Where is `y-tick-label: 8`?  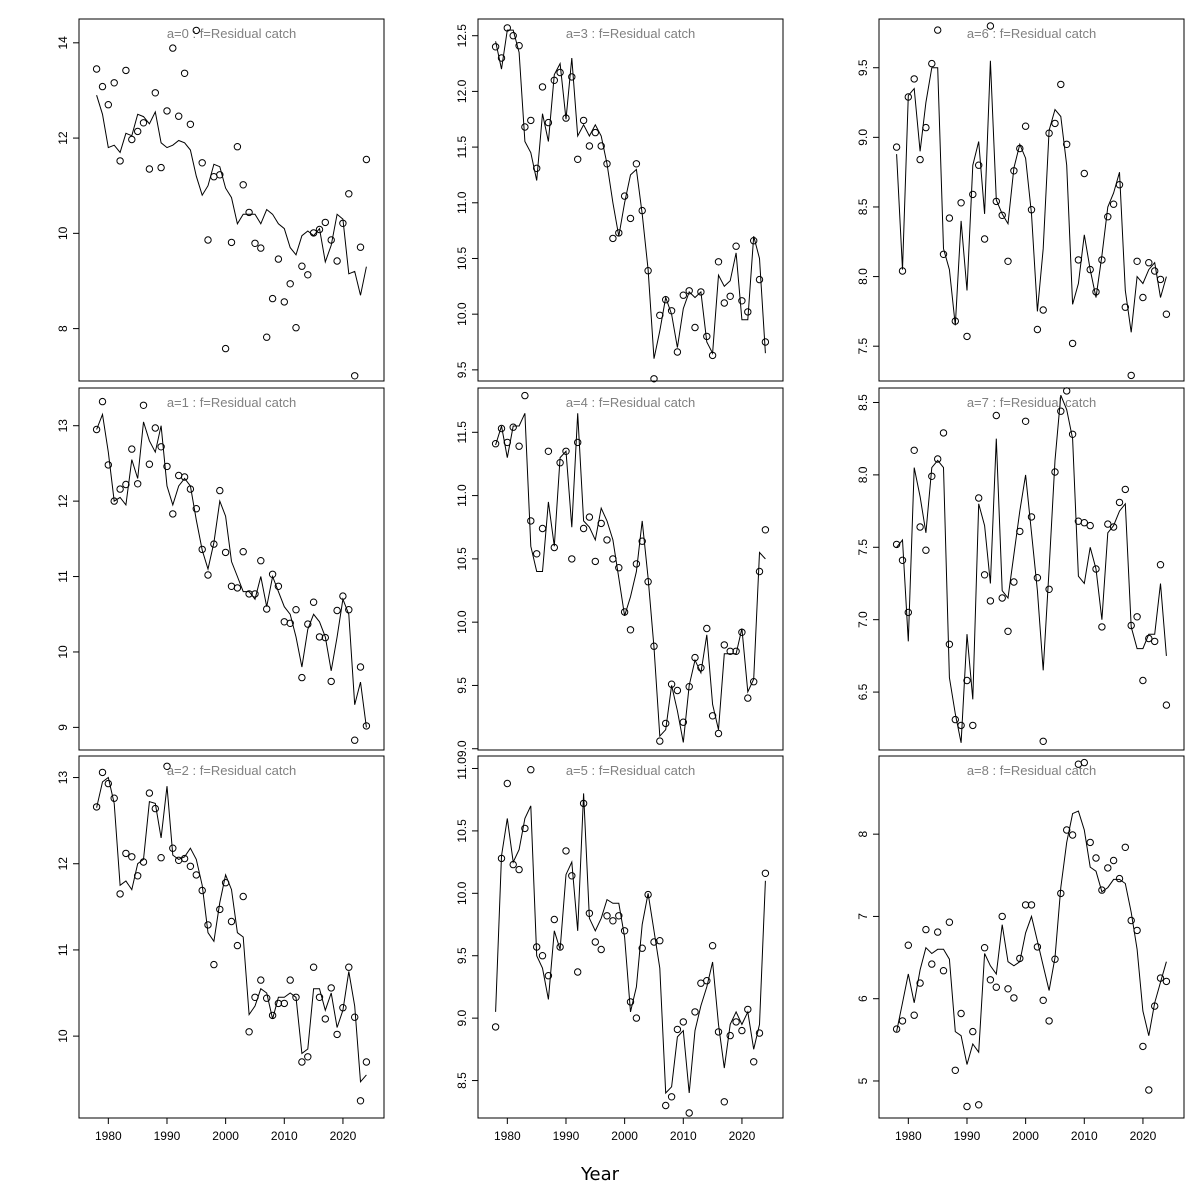 y-tick-label: 8 is located at coordinates (863, 834).